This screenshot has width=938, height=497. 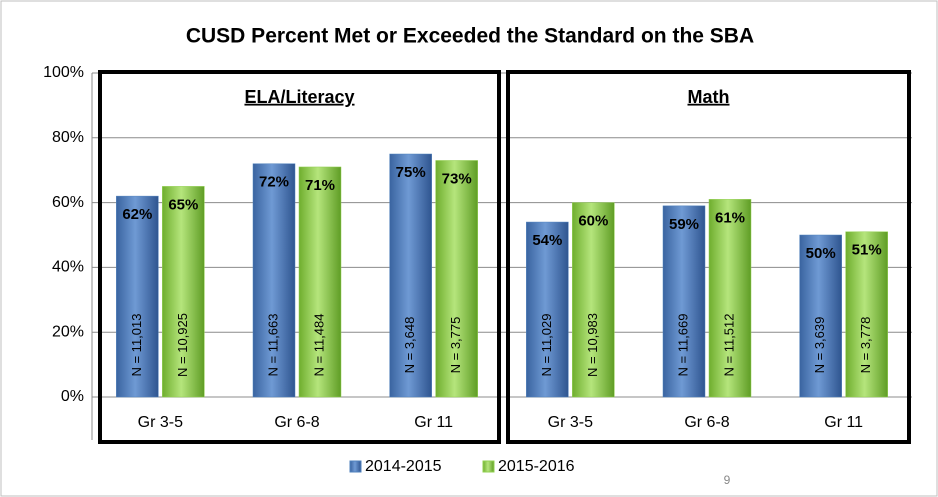 What do you see at coordinates (274, 182) in the screenshot?
I see `value-label: 72%` at bounding box center [274, 182].